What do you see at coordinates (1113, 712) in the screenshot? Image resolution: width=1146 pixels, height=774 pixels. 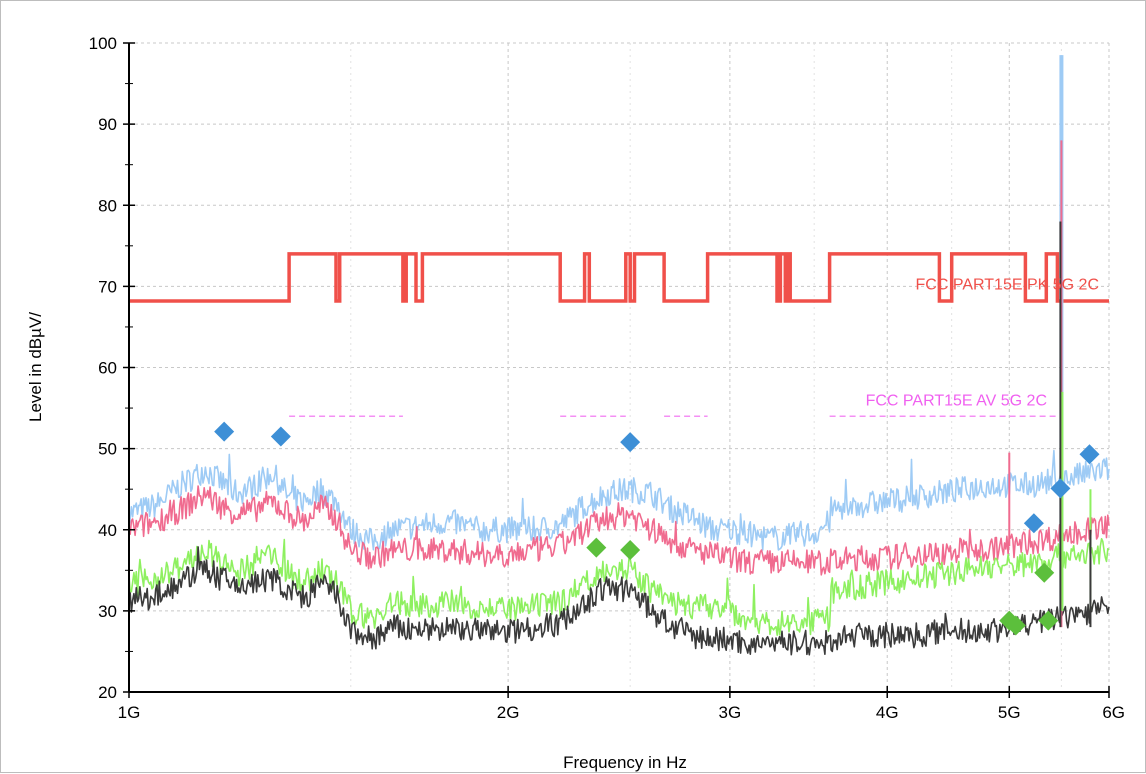 I see `x-tick-label: 6G` at bounding box center [1113, 712].